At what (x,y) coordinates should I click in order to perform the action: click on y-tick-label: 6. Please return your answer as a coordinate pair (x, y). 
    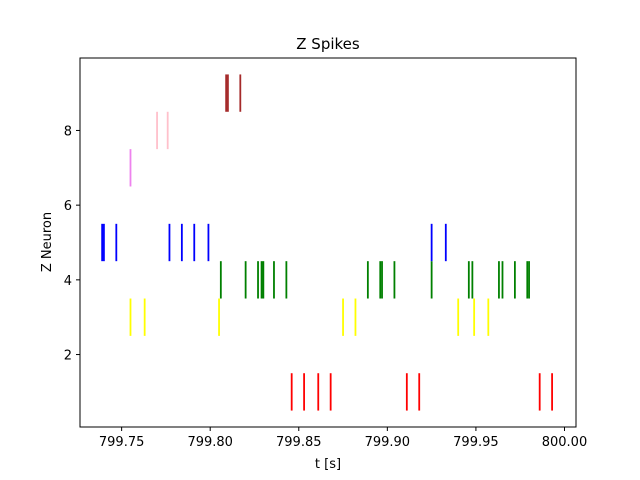
    Looking at the image, I should click on (68, 206).